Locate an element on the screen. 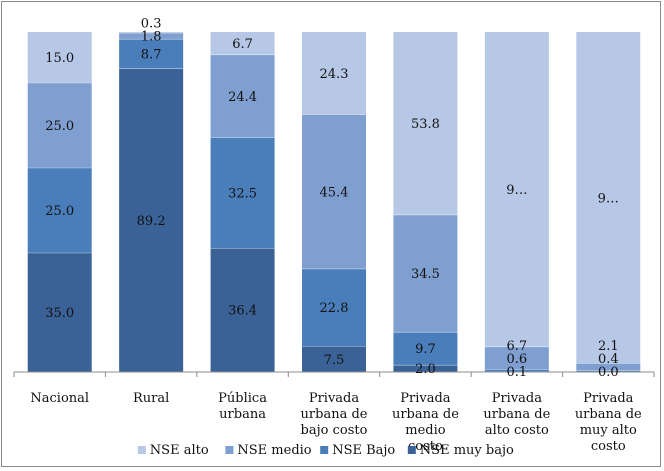 The height and width of the screenshot is (471, 664). legend-item-label: NSE muy bajo is located at coordinates (467, 450).